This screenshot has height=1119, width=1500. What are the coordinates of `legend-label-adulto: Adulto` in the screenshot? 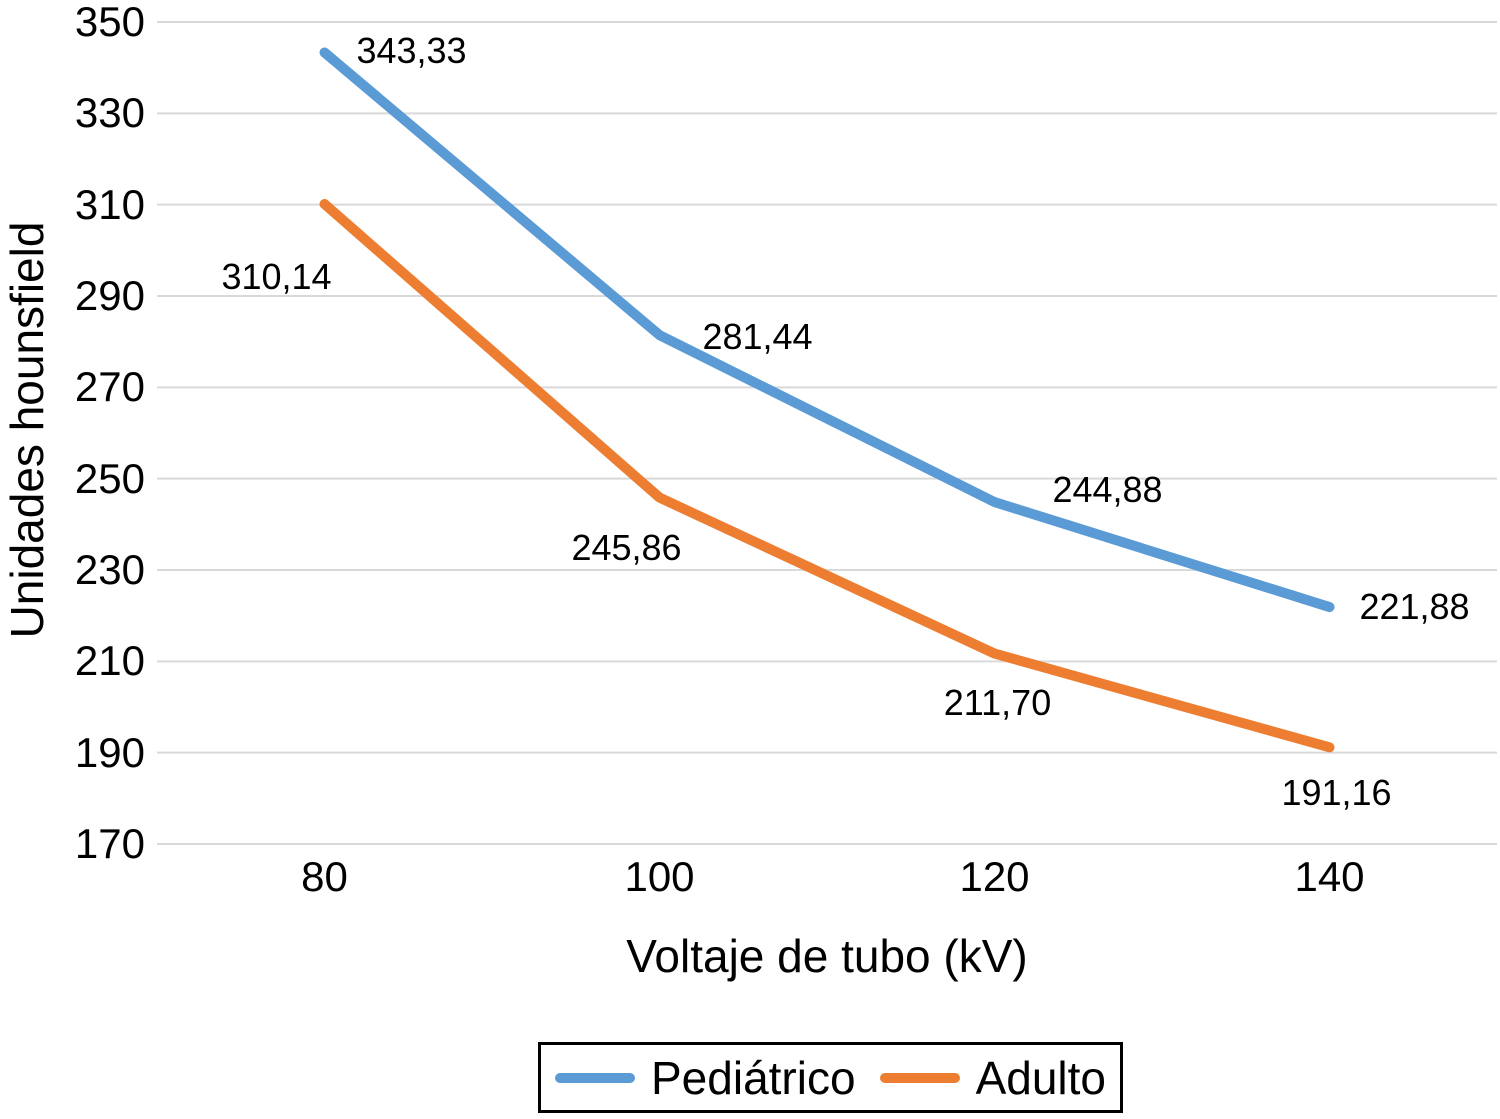 It's located at (1040, 1077).